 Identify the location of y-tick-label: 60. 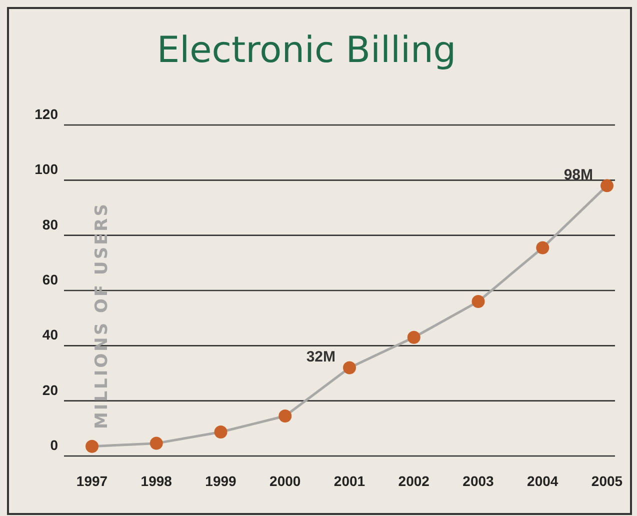
(50, 280).